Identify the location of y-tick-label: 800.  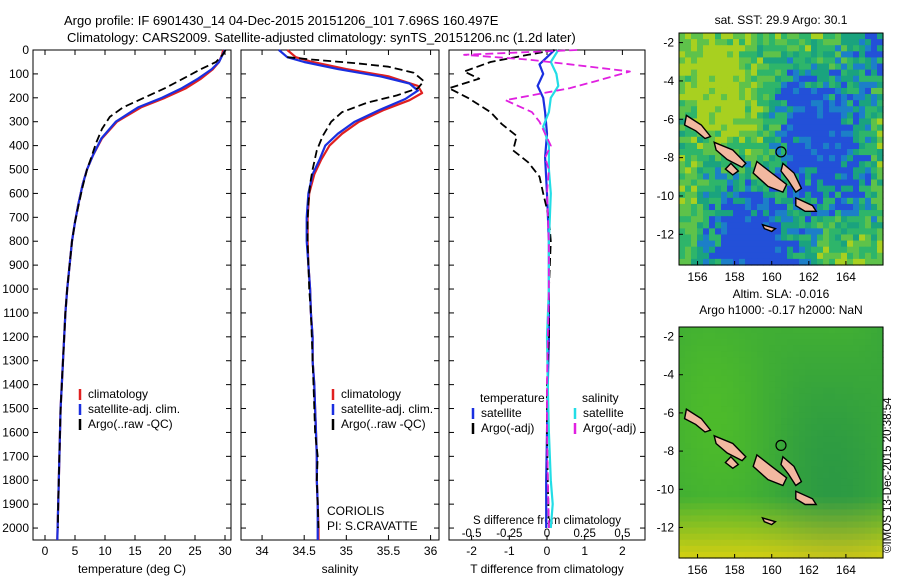
(19, 241).